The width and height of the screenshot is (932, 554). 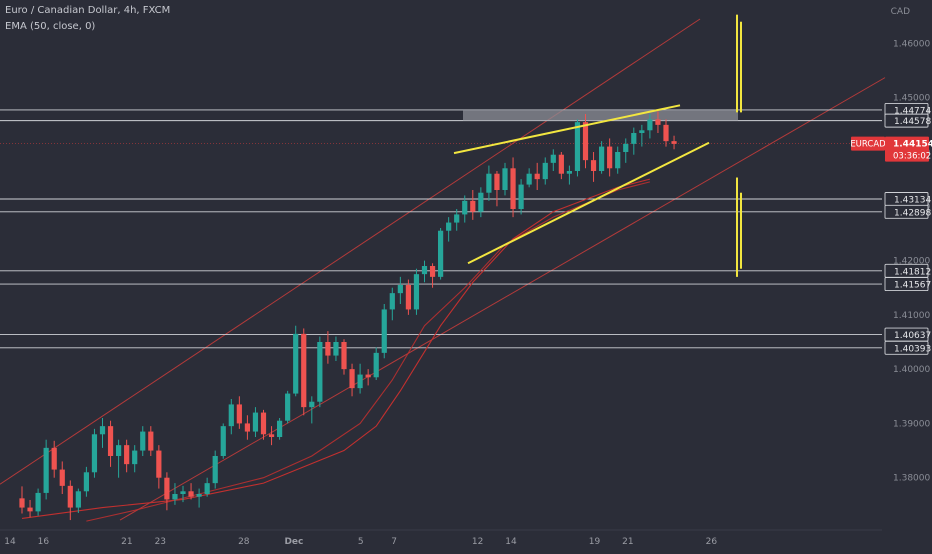 What do you see at coordinates (567, 129) in the screenshot?
I see `wedge-upper-line` at bounding box center [567, 129].